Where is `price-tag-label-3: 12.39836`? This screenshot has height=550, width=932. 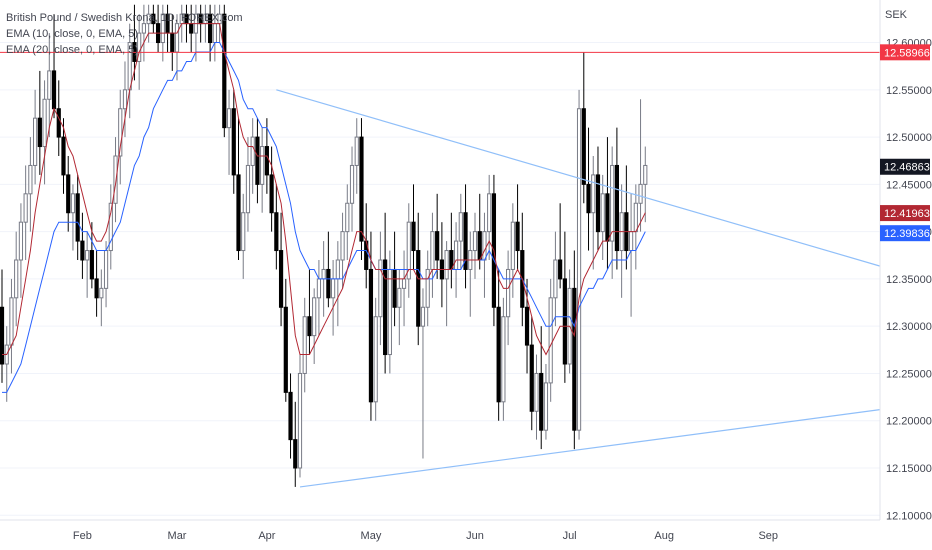
price-tag-label-3: 12.39836 is located at coordinates (907, 234).